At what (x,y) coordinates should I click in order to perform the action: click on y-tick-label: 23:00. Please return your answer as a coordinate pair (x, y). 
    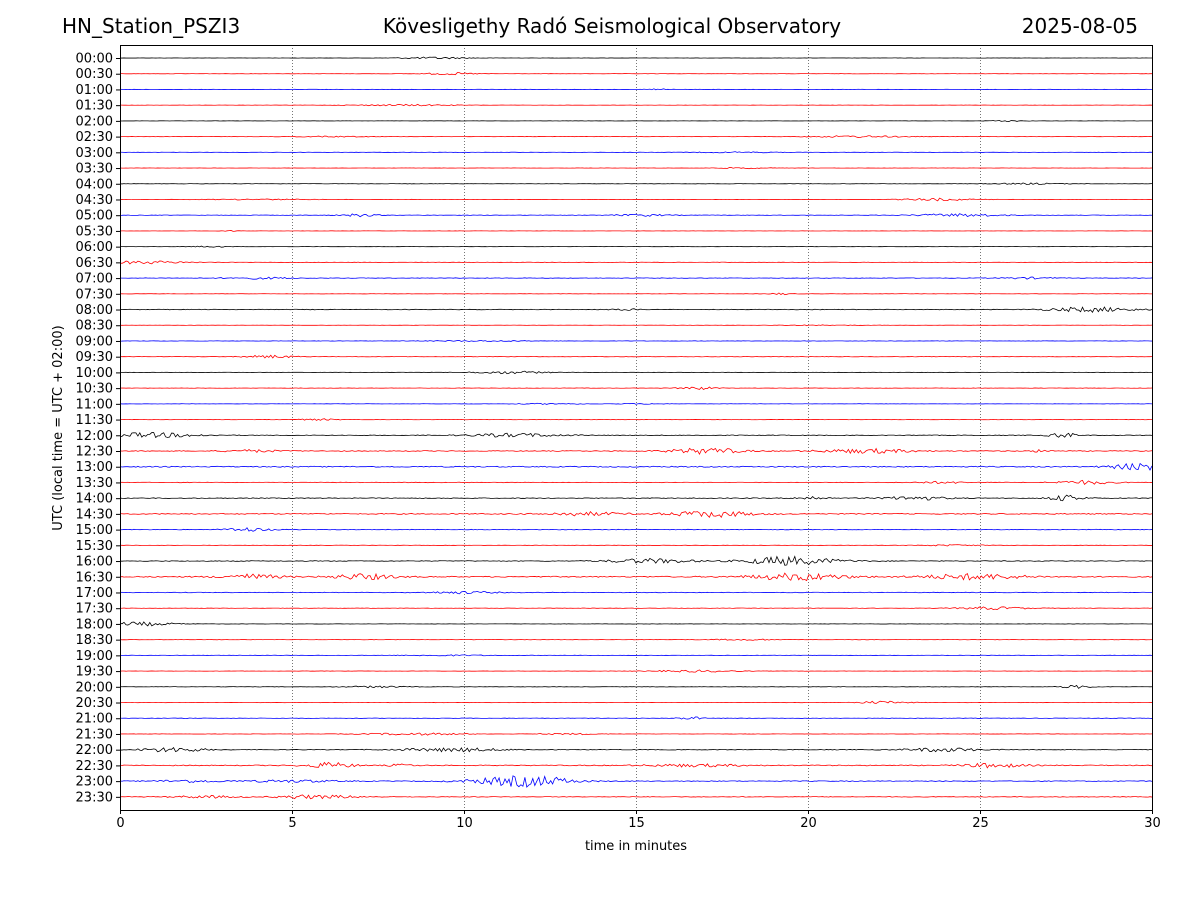
    Looking at the image, I should click on (94, 782).